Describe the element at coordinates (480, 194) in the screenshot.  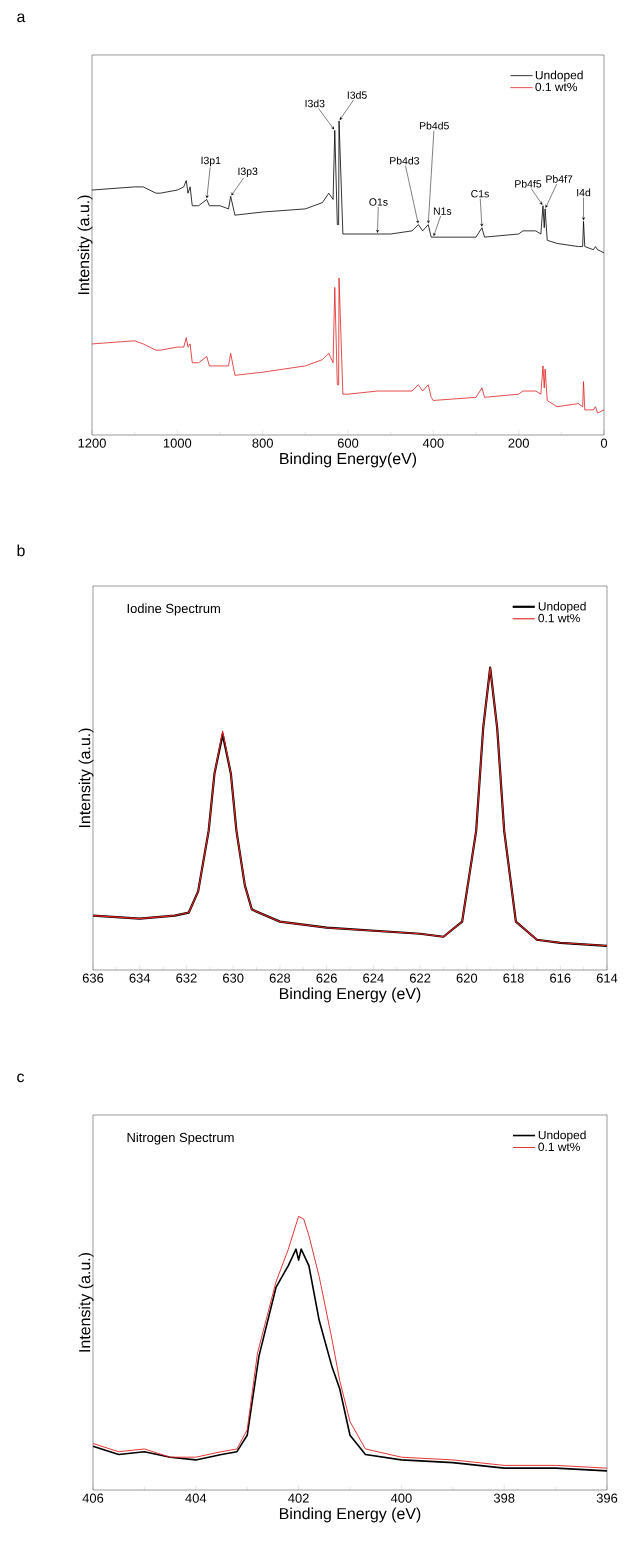
I see `annotation: C1s` at that location.